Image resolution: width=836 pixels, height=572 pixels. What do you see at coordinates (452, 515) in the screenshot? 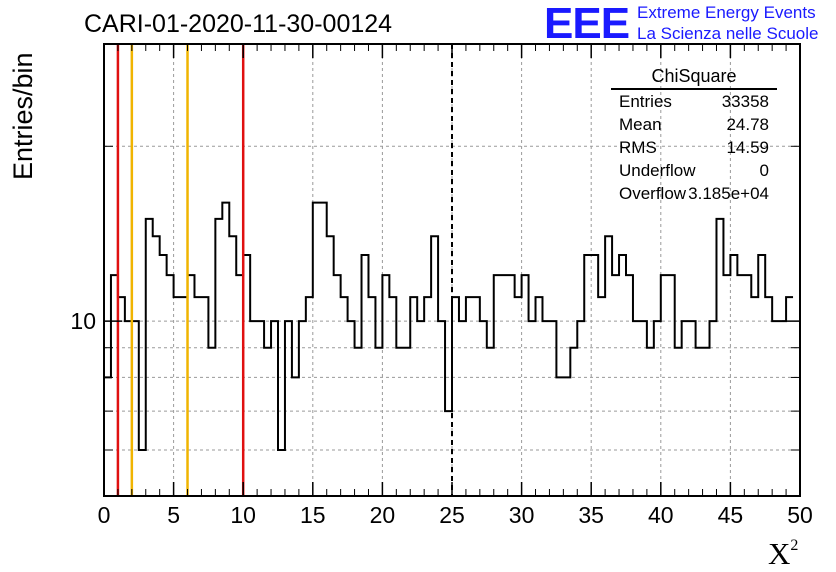
I see `x-tick-label: 25` at bounding box center [452, 515].